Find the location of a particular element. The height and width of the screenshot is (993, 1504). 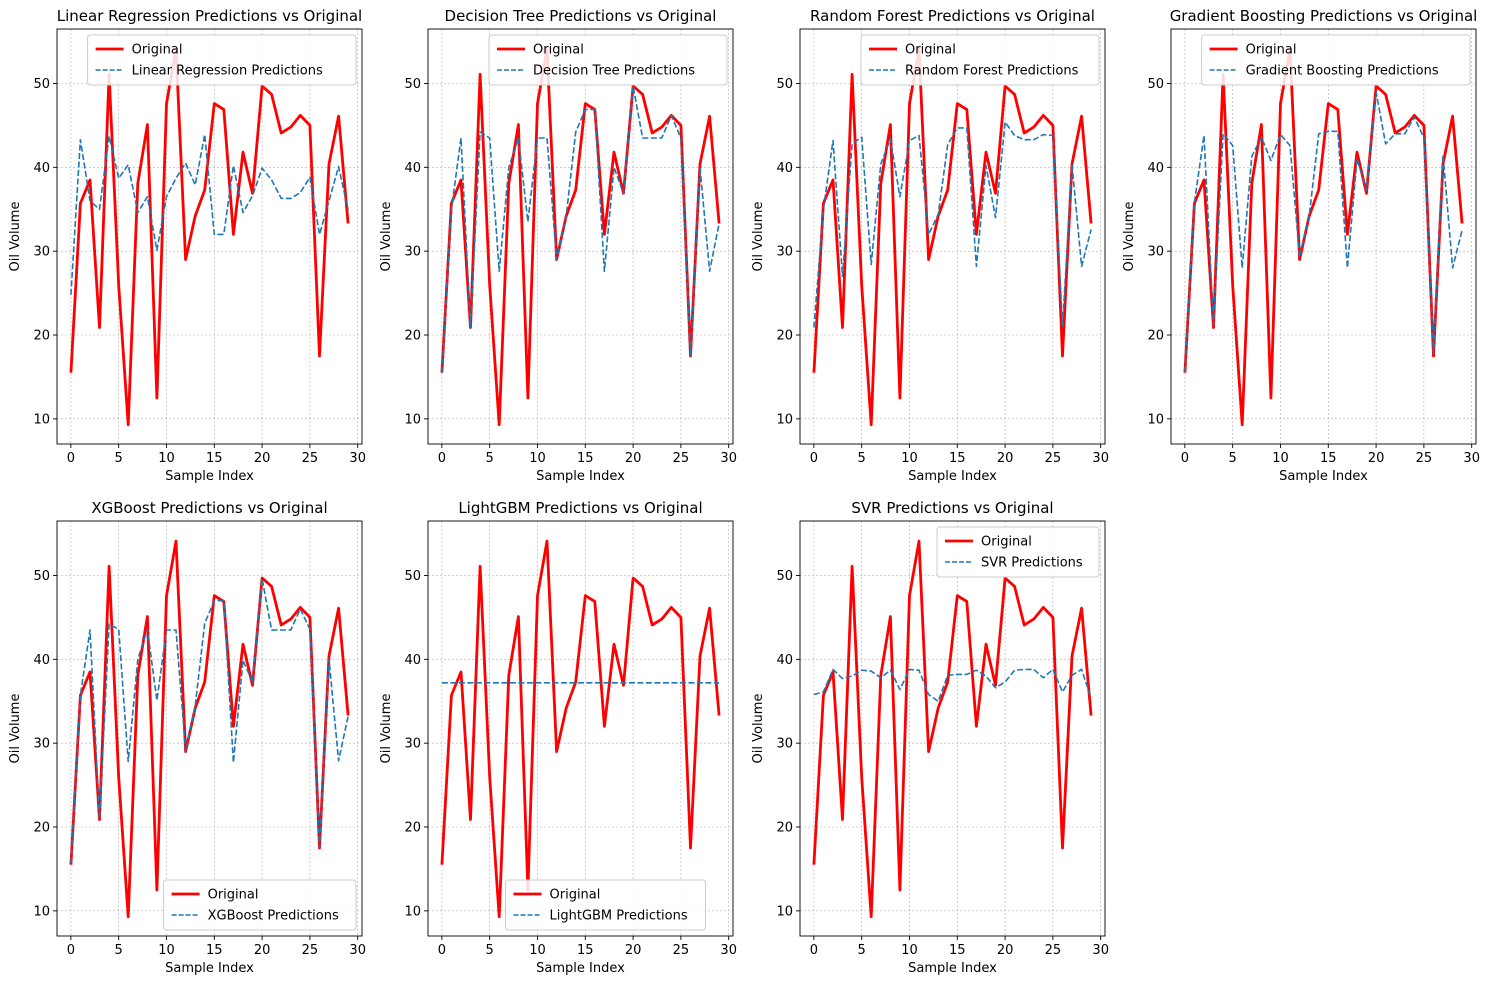

chart-title: Decision Tree Predictions vs Original is located at coordinates (581, 16).